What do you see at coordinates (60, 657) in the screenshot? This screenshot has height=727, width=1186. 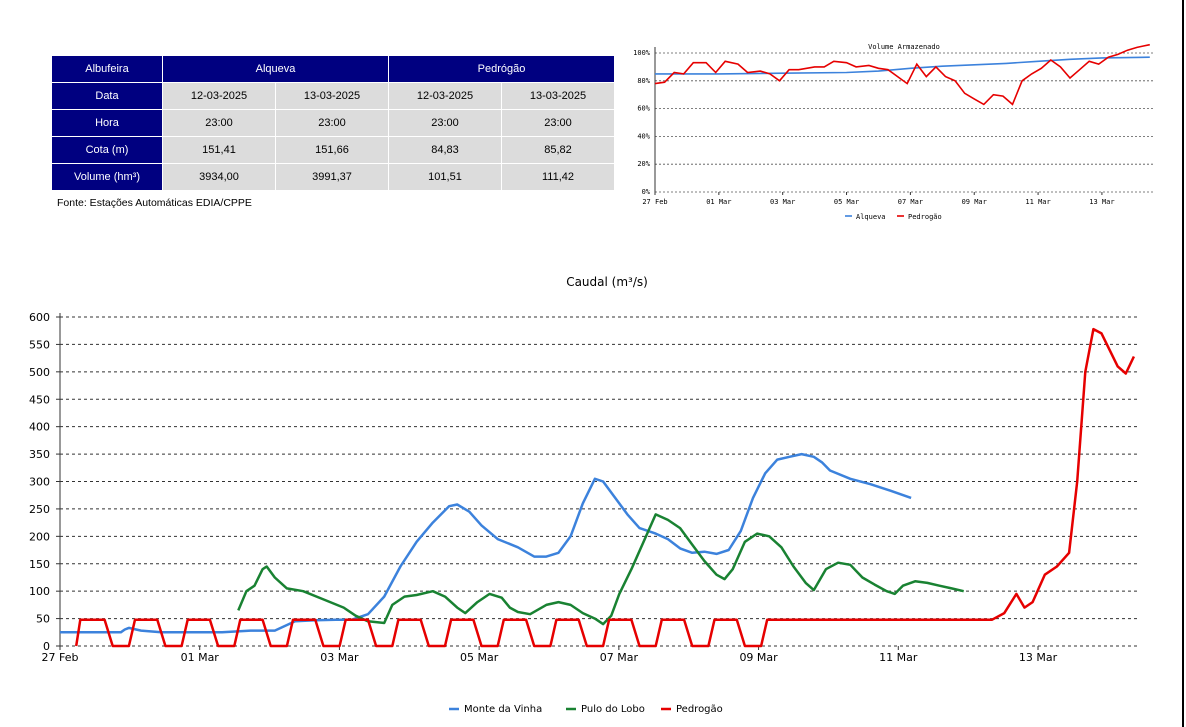 I see `x-tick-label: 27 Feb` at bounding box center [60, 657].